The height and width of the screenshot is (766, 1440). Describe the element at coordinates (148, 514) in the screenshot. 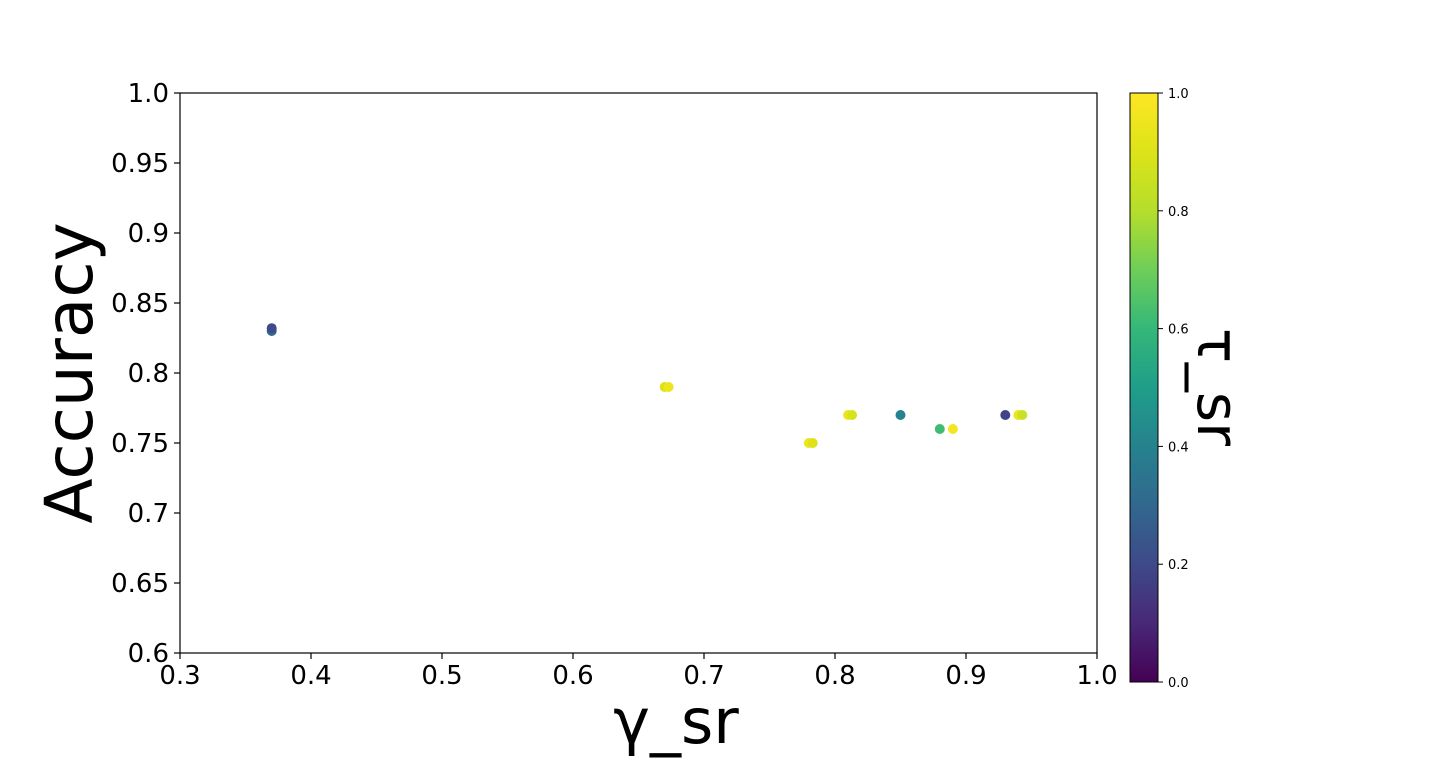

I see `y-tick-label: 0.7` at that location.